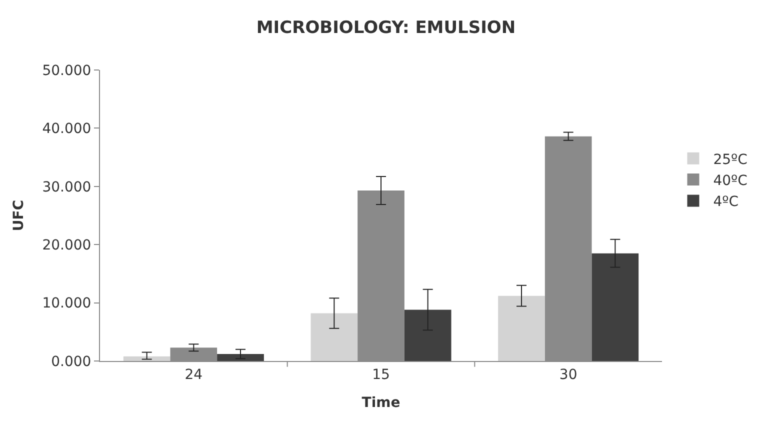  What do you see at coordinates (386, 28) in the screenshot?
I see `chart-title: MICROBIOLOGY: EMULSION` at bounding box center [386, 28].